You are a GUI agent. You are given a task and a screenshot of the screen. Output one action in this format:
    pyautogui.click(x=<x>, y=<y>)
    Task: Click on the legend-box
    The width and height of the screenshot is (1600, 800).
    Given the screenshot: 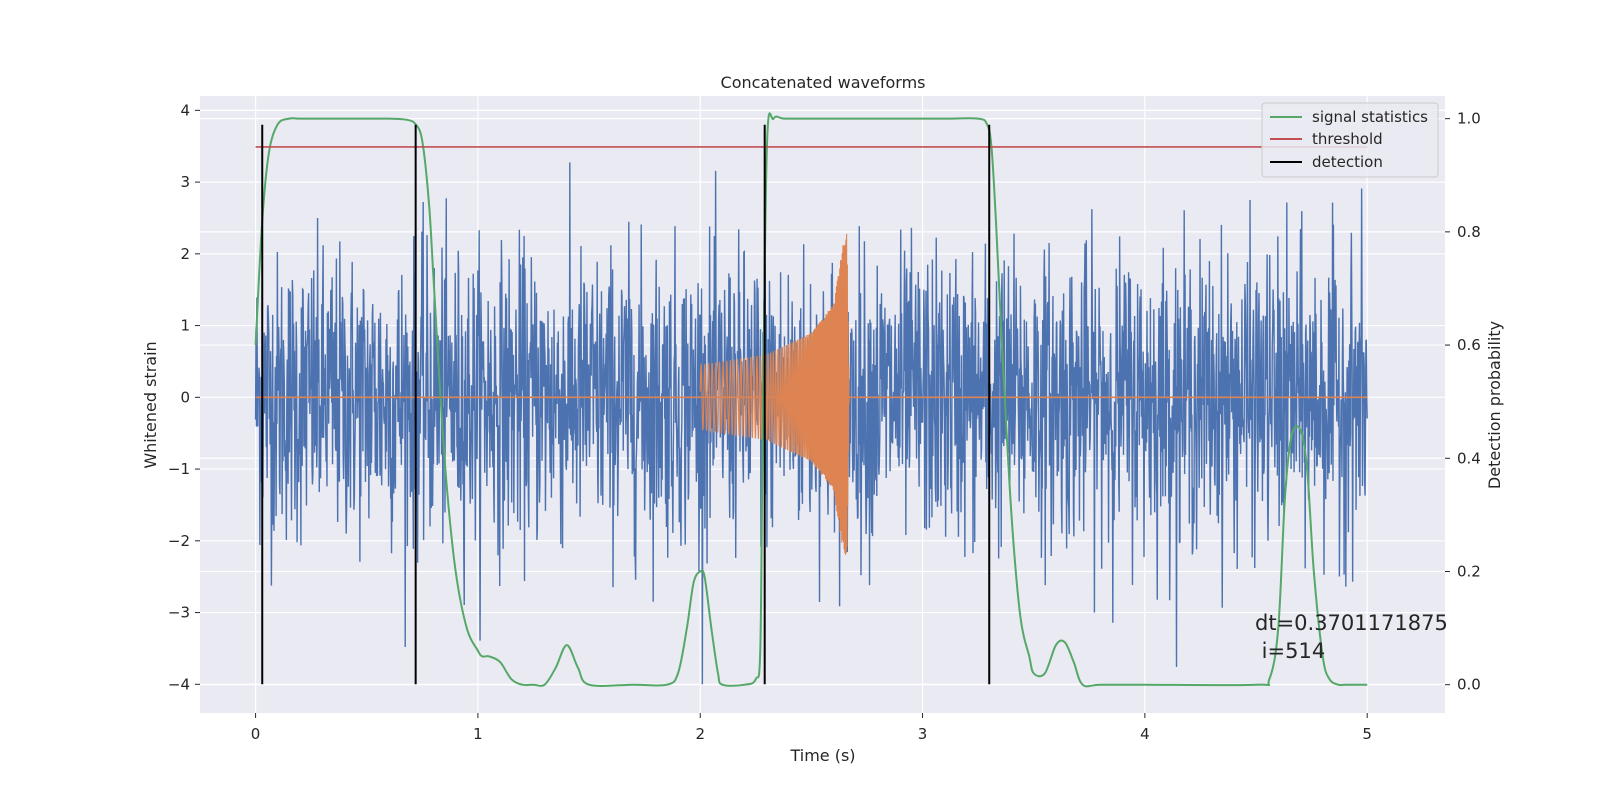 What is the action you would take?
    pyautogui.click(x=1350, y=140)
    